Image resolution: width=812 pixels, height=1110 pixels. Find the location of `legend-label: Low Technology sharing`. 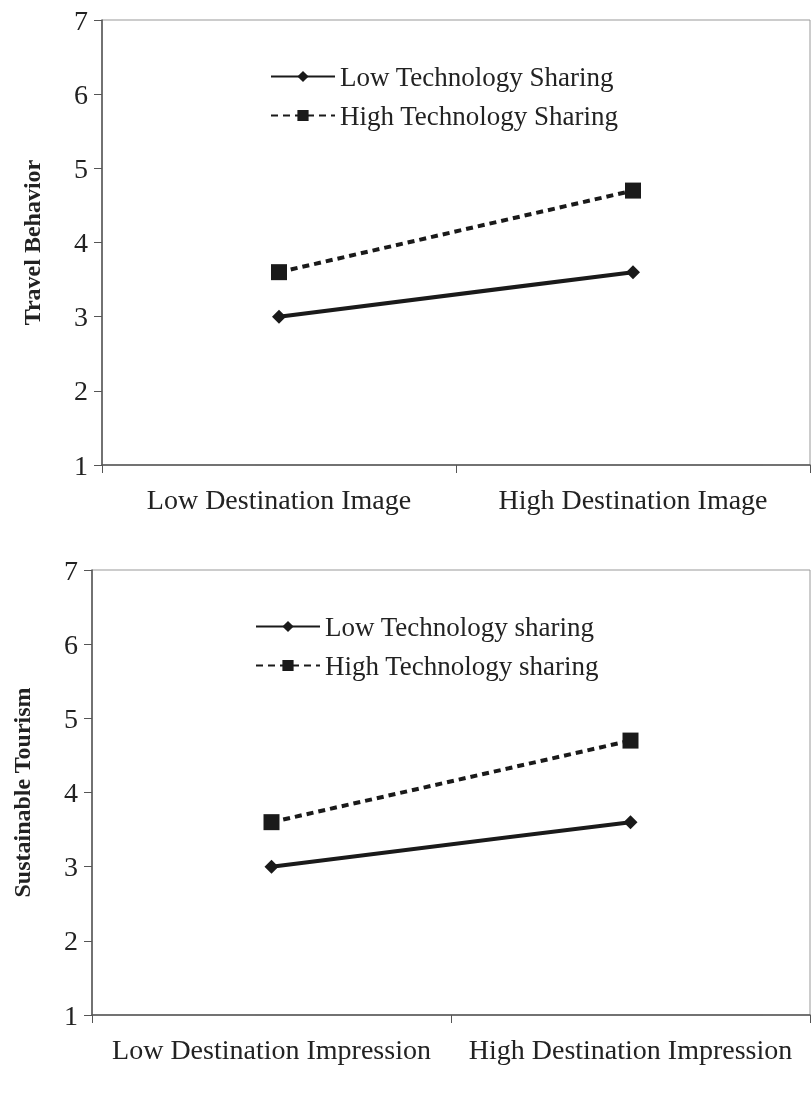

legend-label: Low Technology sharing is located at coordinates (460, 626).